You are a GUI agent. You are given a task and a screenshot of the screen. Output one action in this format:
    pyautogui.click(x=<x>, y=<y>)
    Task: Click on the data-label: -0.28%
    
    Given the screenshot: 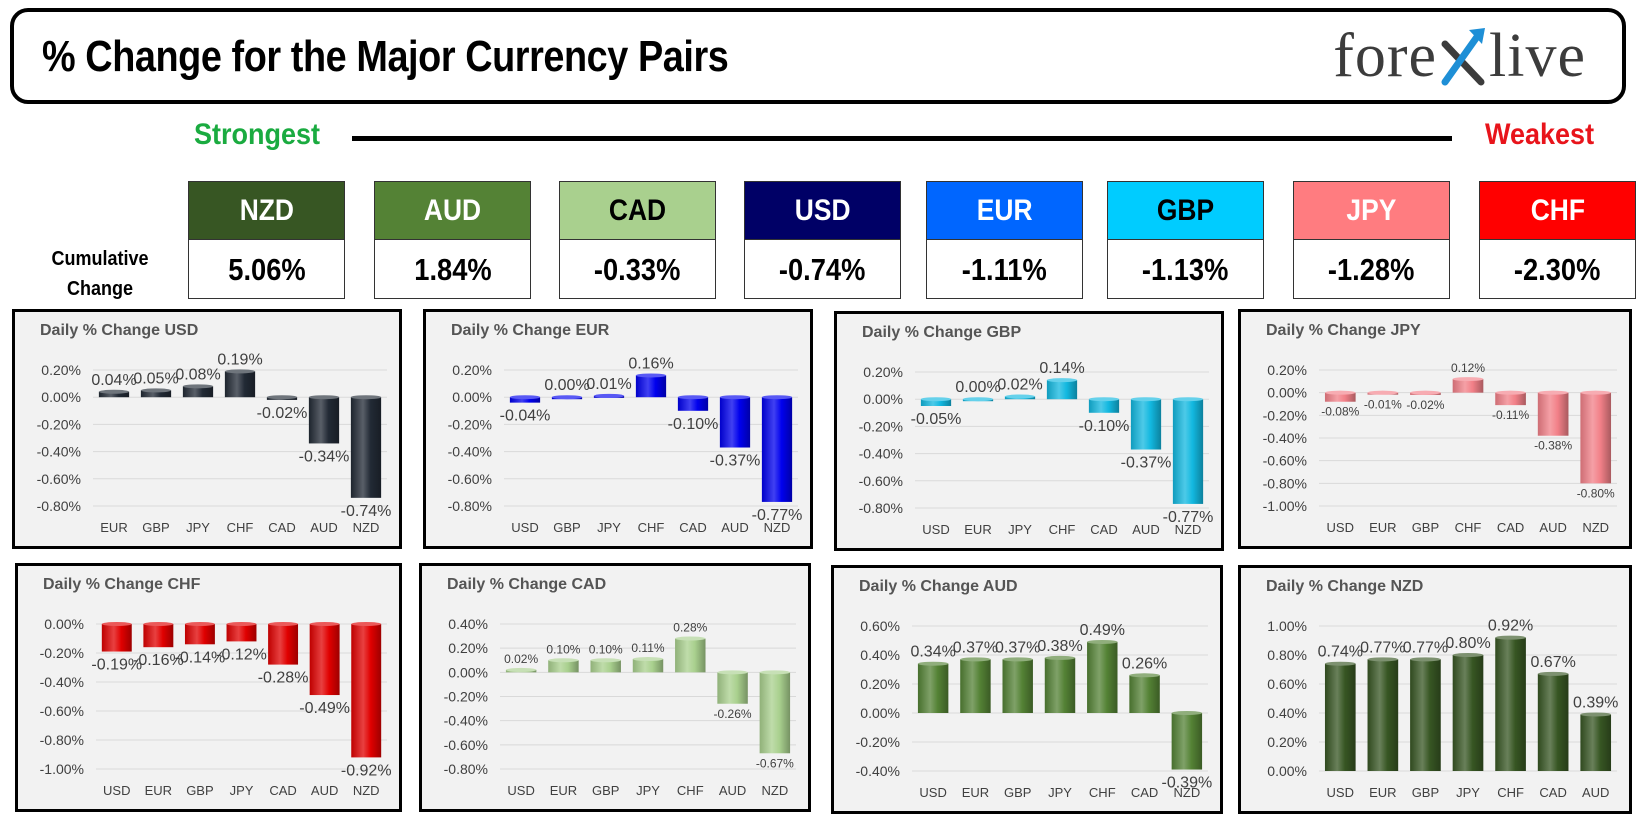 What is the action you would take?
    pyautogui.click(x=283, y=678)
    